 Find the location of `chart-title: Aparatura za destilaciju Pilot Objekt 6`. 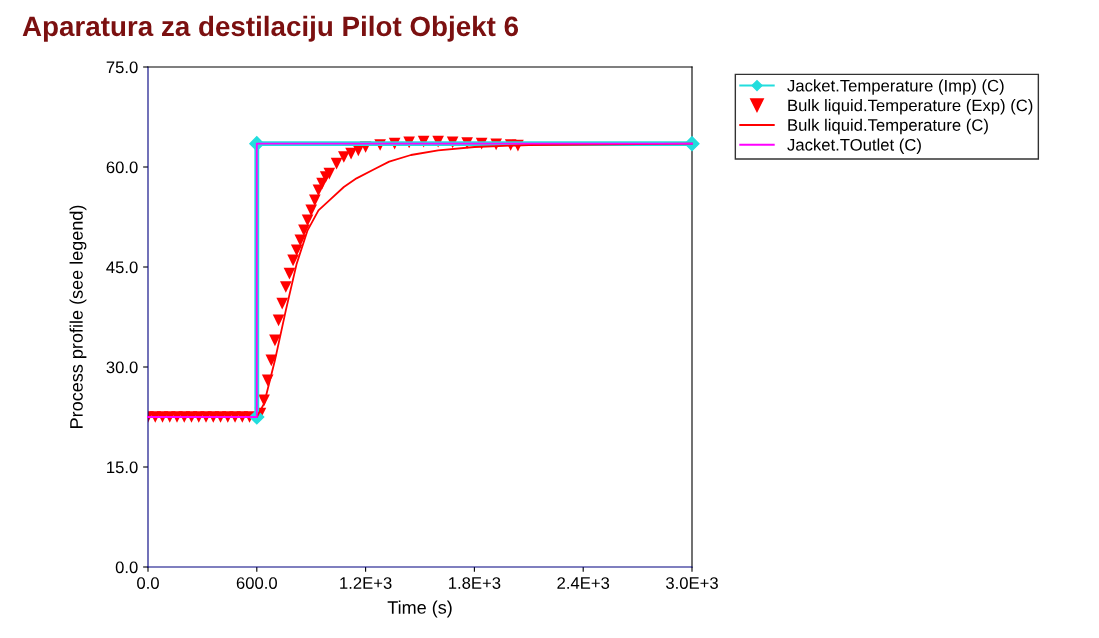

chart-title: Aparatura za destilaciju Pilot Objekt 6 is located at coordinates (270, 28).